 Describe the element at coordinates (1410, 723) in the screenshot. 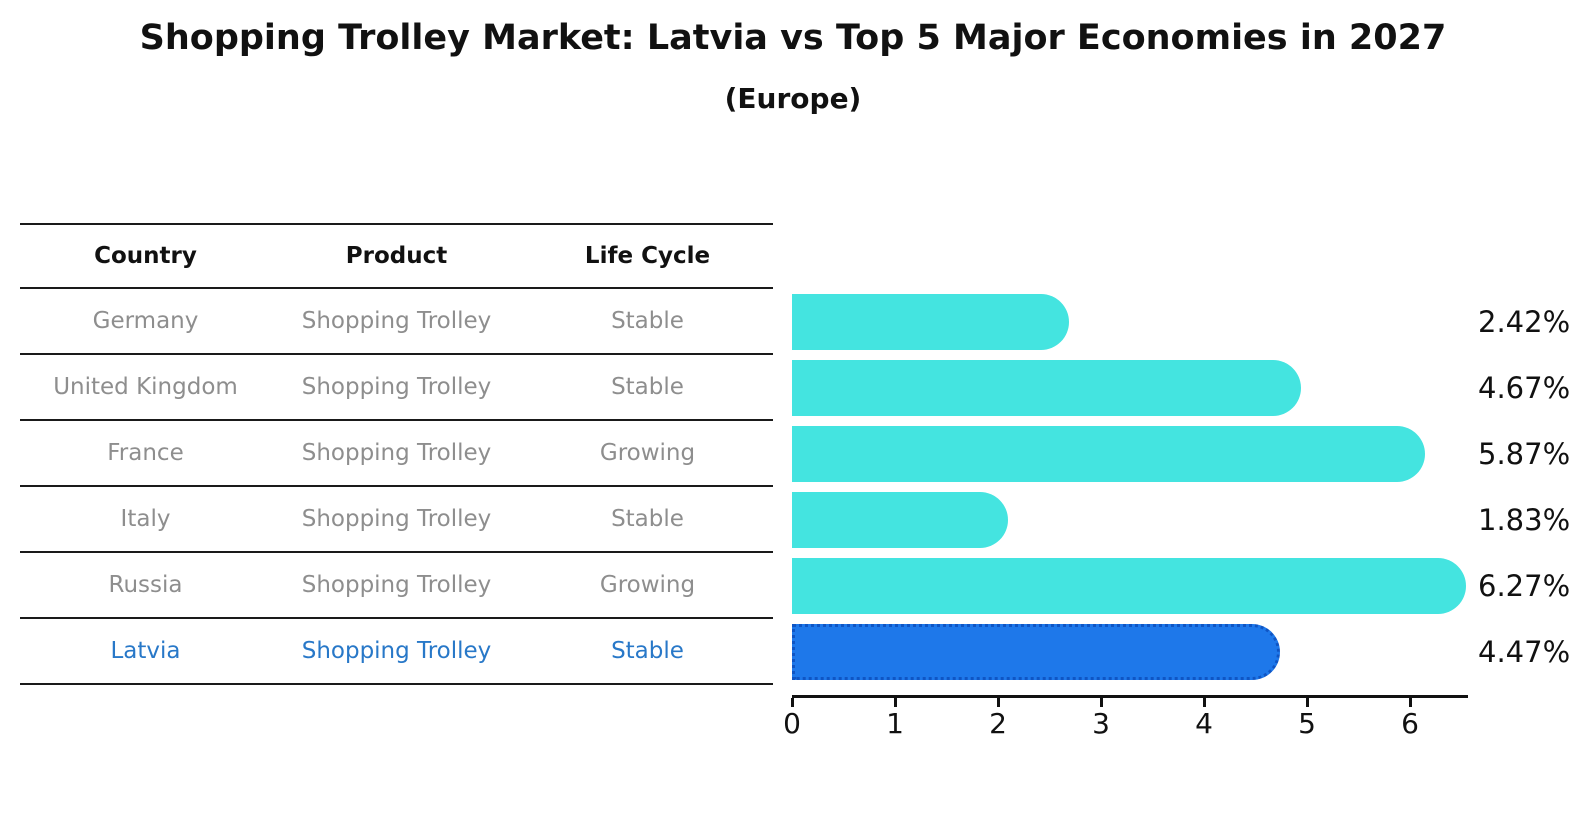

I see `x-tick-label: 6` at that location.